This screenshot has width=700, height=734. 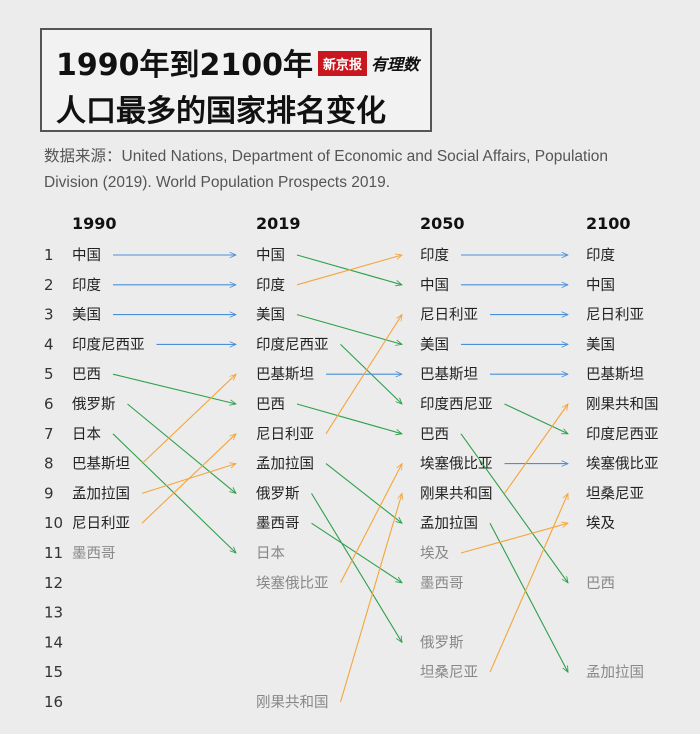 What do you see at coordinates (53, 672) in the screenshot?
I see `rank-label-15: 15` at bounding box center [53, 672].